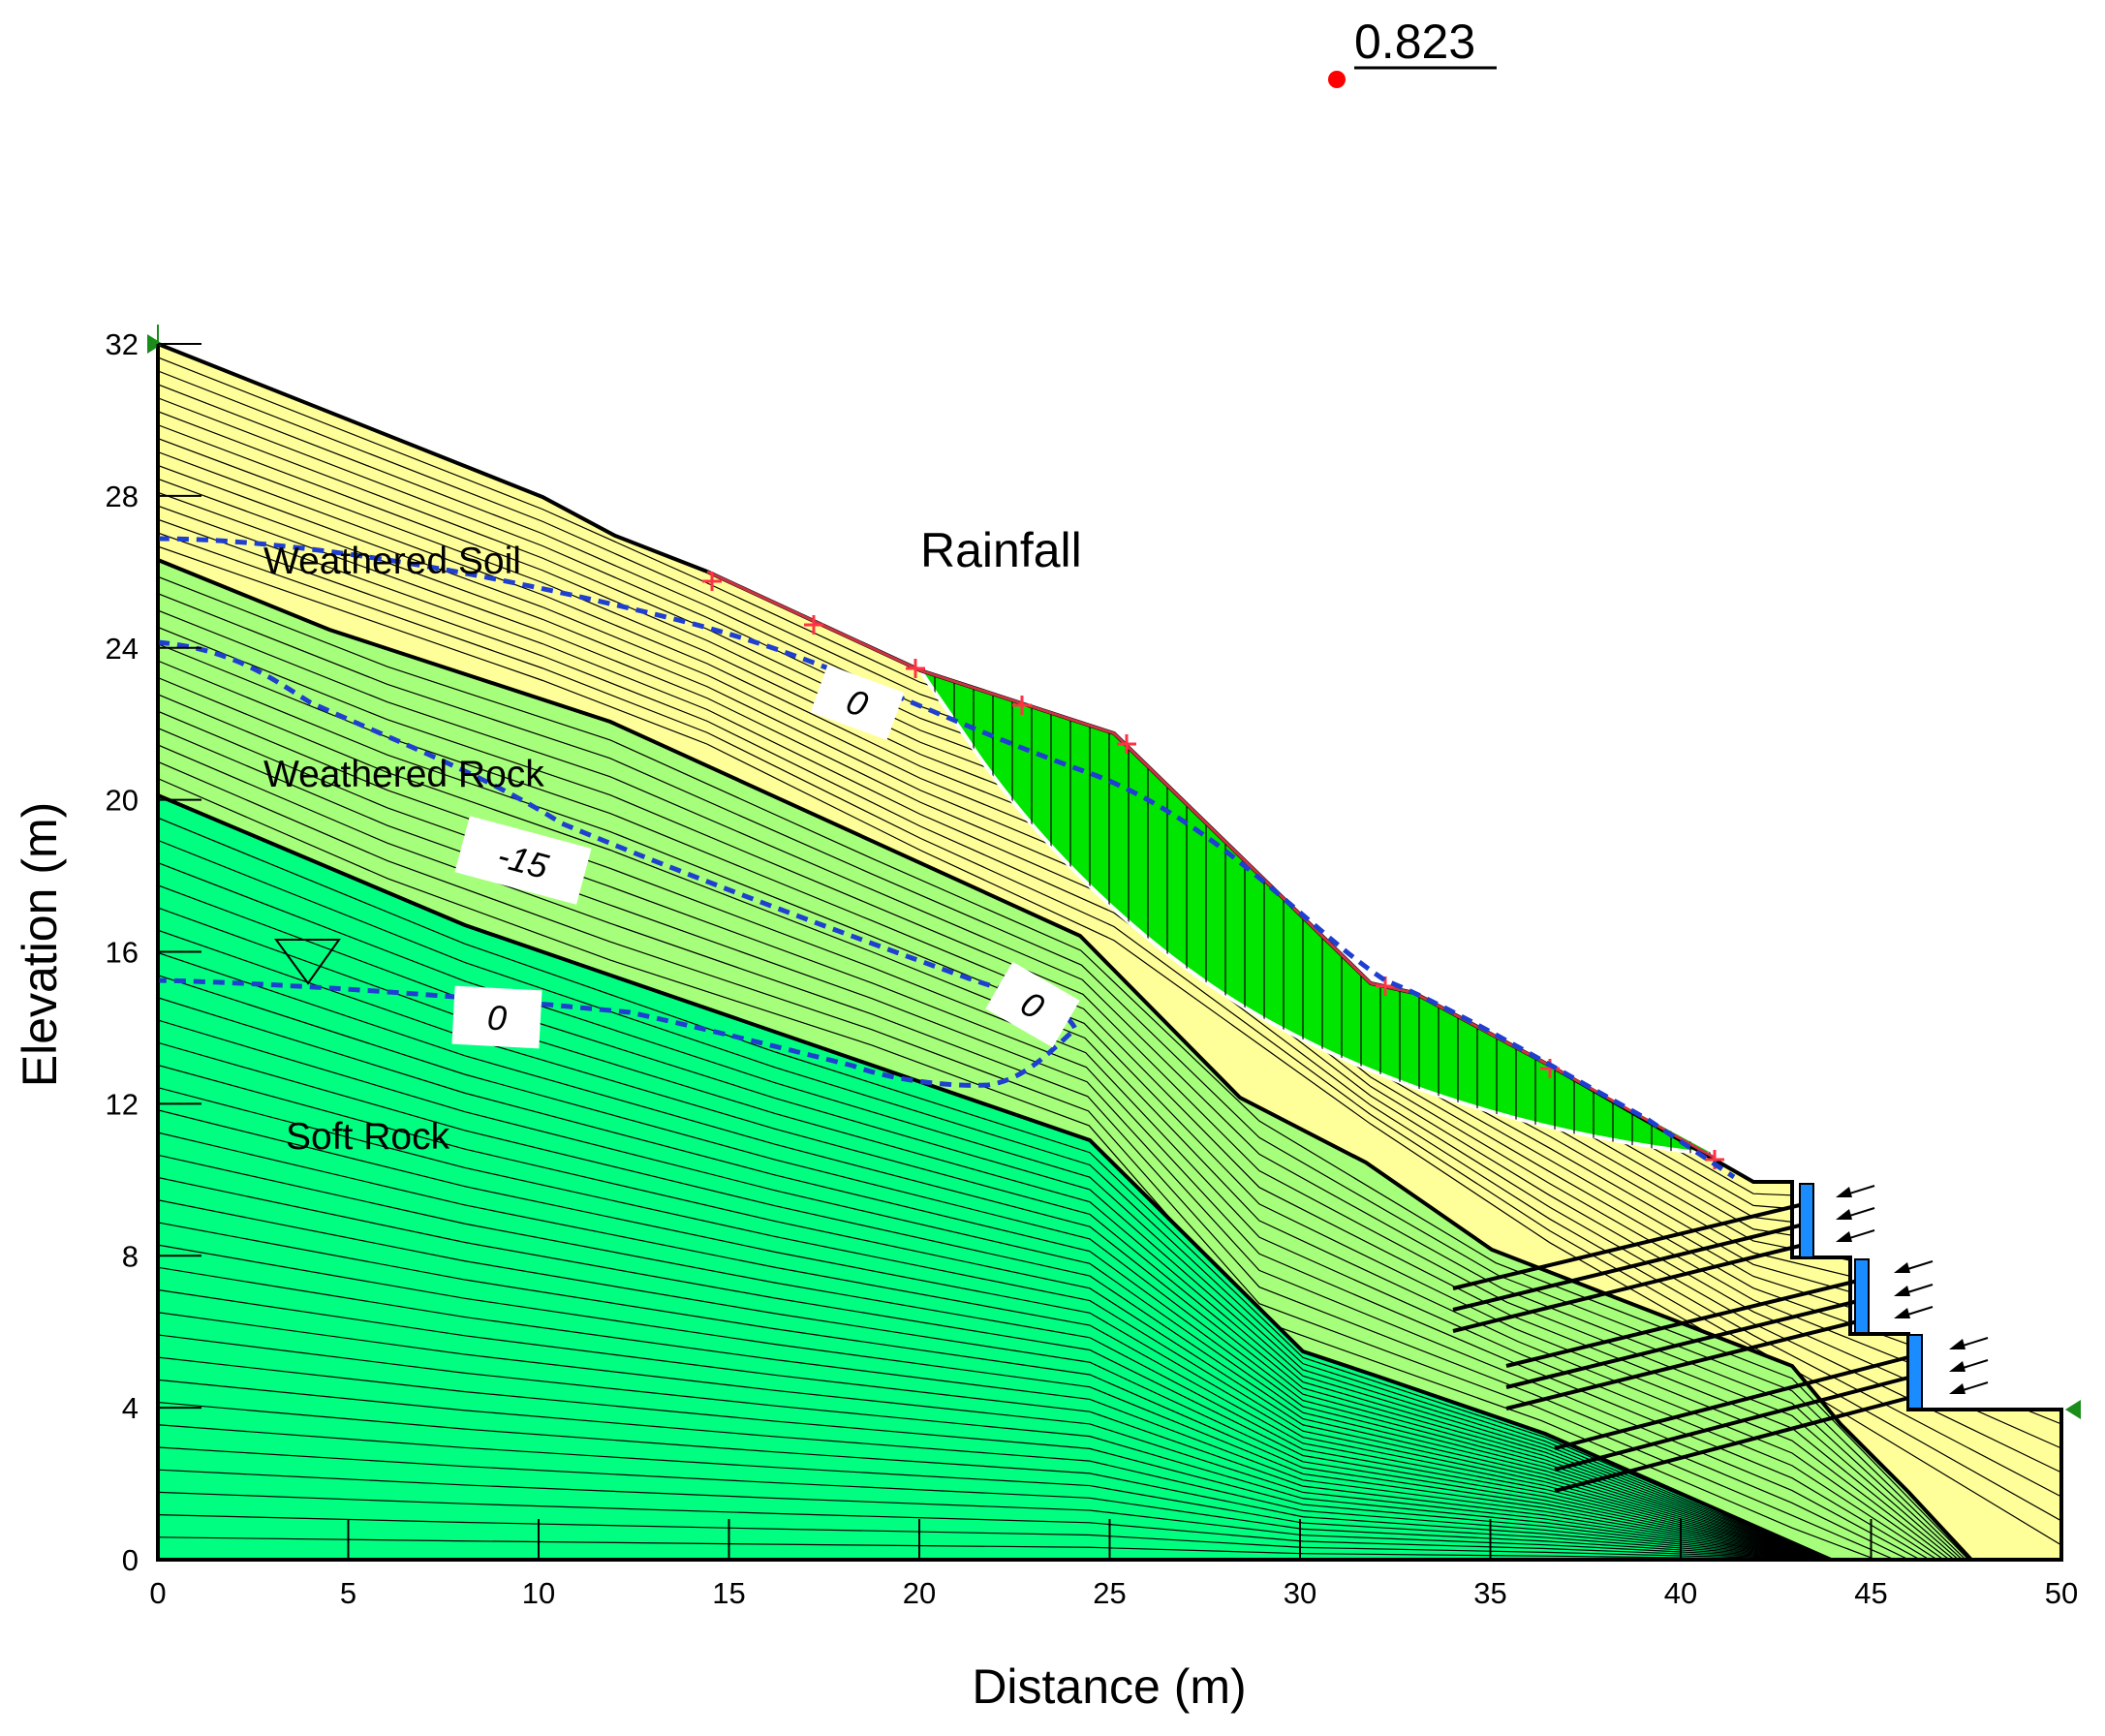 This screenshot has width=2105, height=1736. Describe the element at coordinates (1001, 550) in the screenshot. I see `label-rainfall: Rainfall` at that location.